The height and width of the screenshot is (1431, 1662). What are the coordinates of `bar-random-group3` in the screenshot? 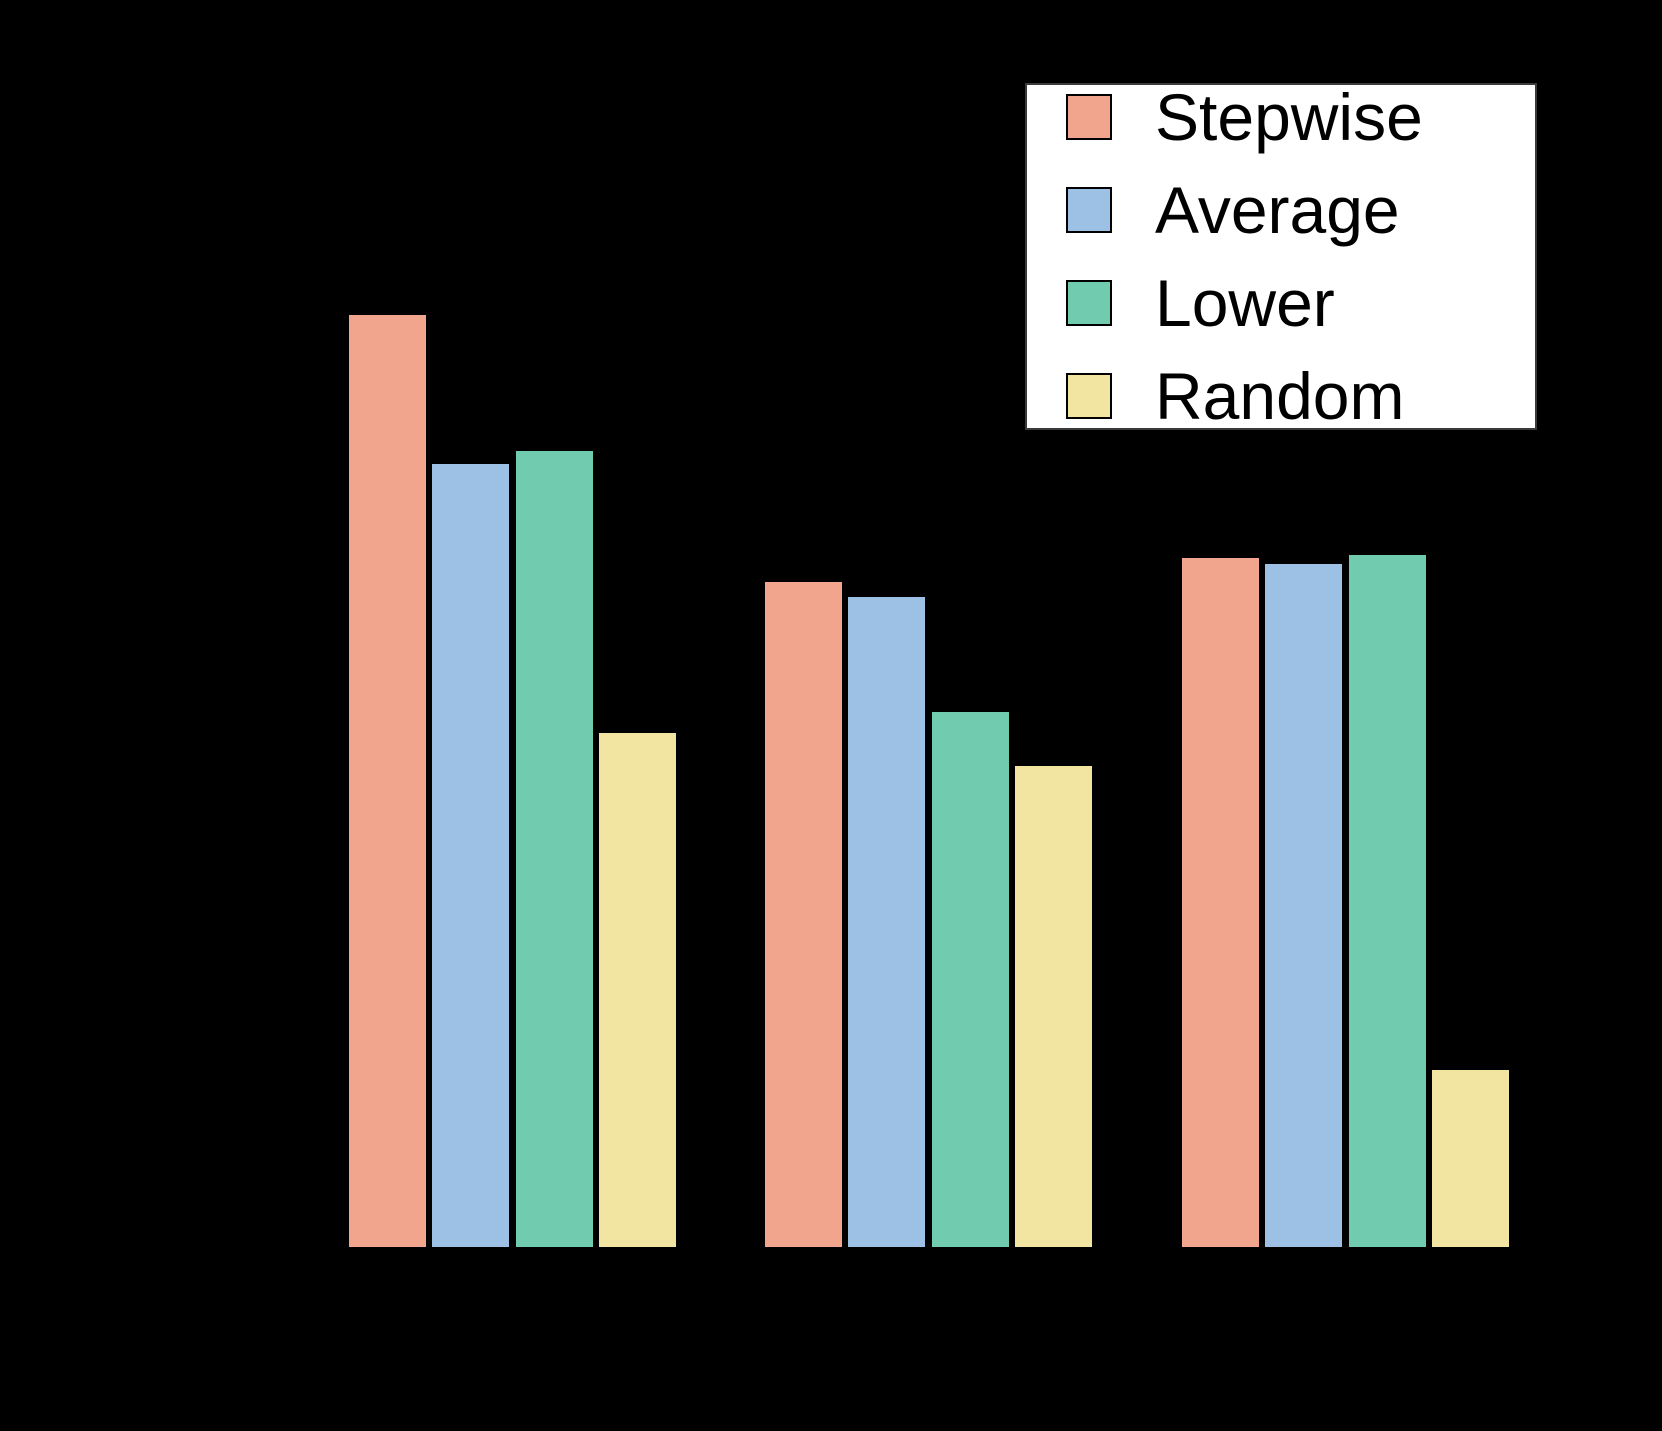 It's located at (1470, 1158).